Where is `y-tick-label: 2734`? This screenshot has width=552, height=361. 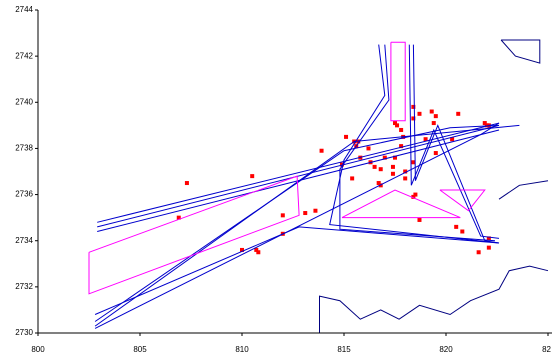
y-tick-label: 2734 is located at coordinates (24, 240).